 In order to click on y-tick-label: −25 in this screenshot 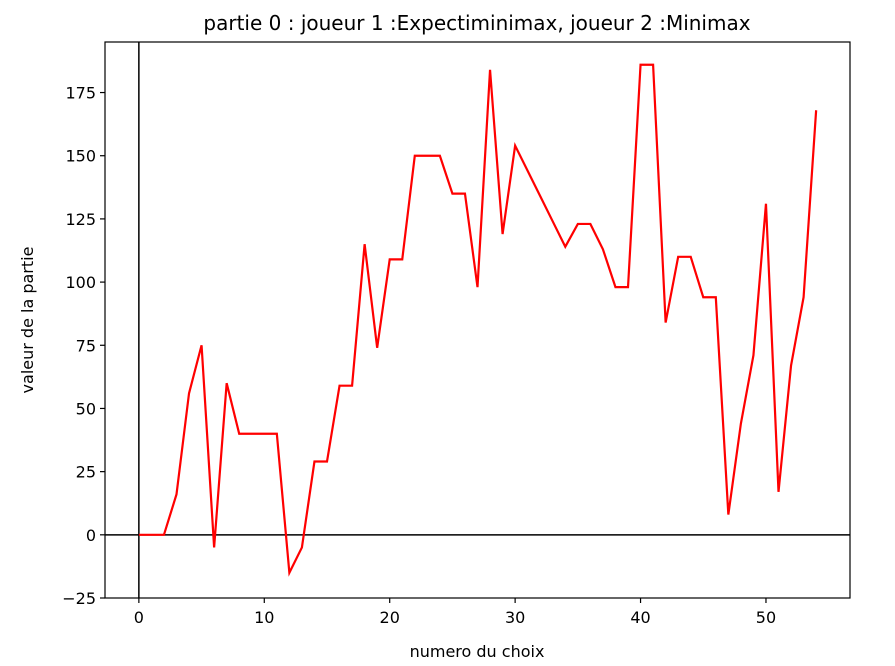, I will do `click(79, 598)`.